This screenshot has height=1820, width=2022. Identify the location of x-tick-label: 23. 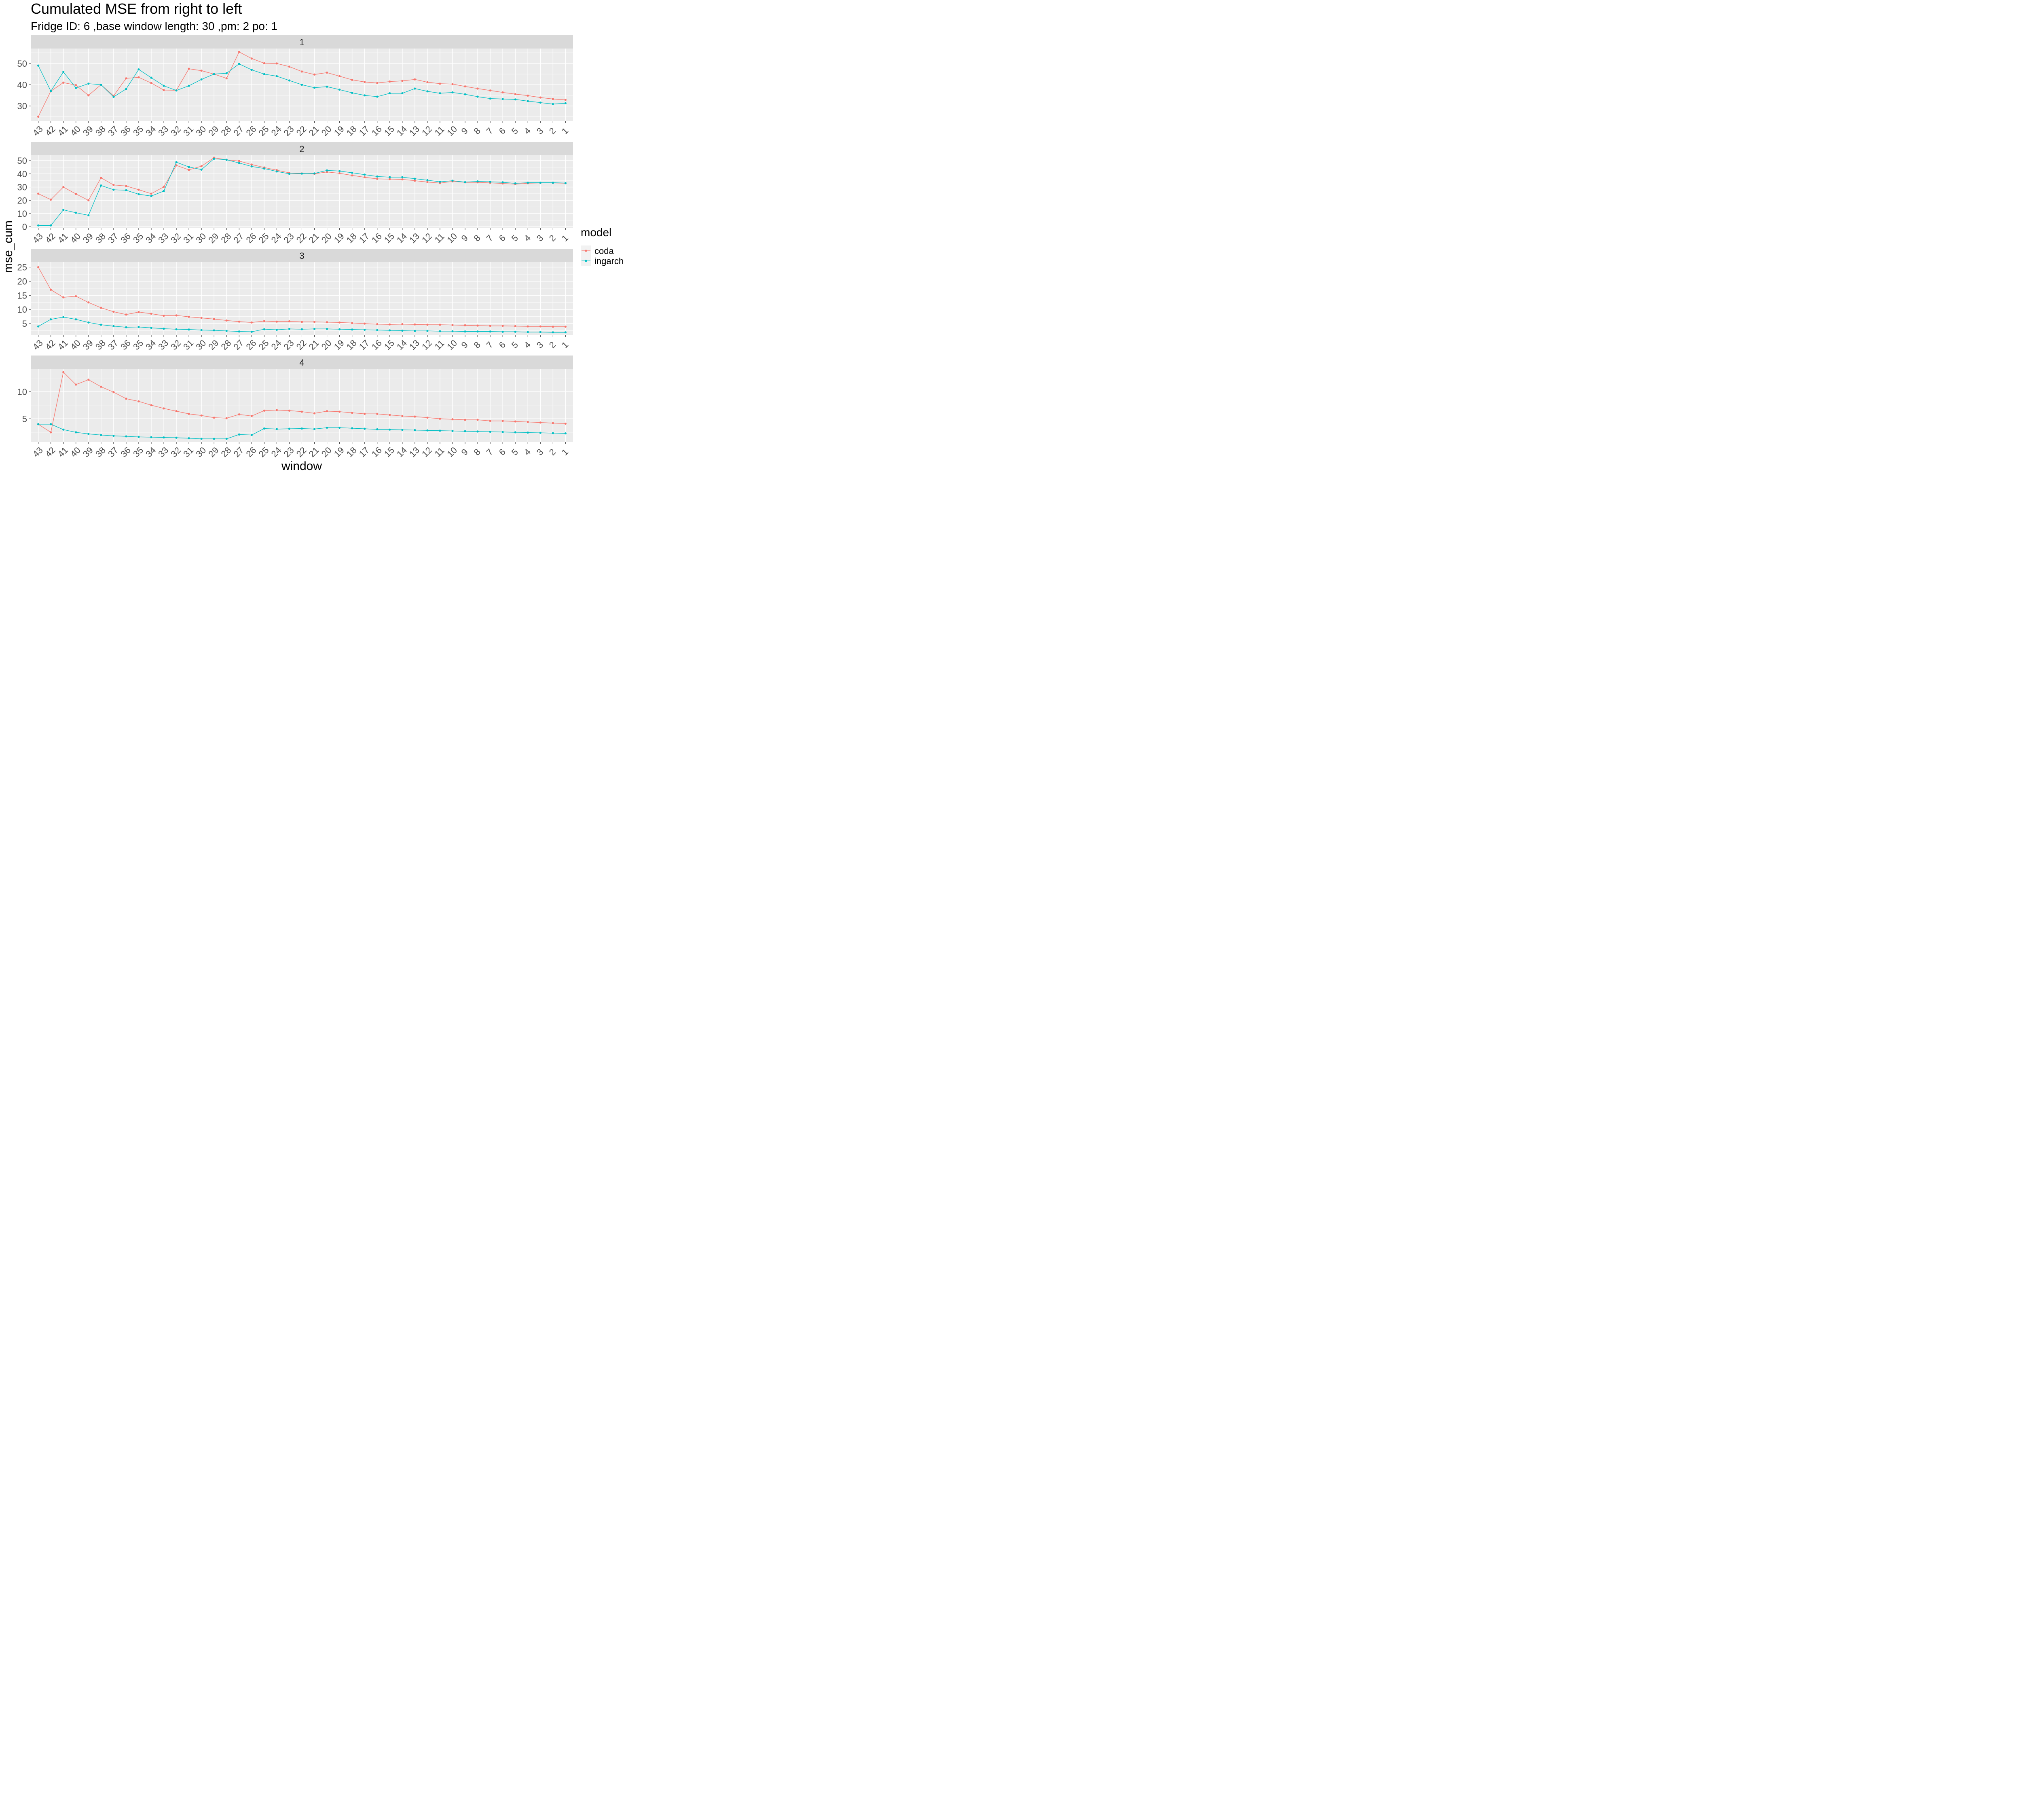
(289, 238).